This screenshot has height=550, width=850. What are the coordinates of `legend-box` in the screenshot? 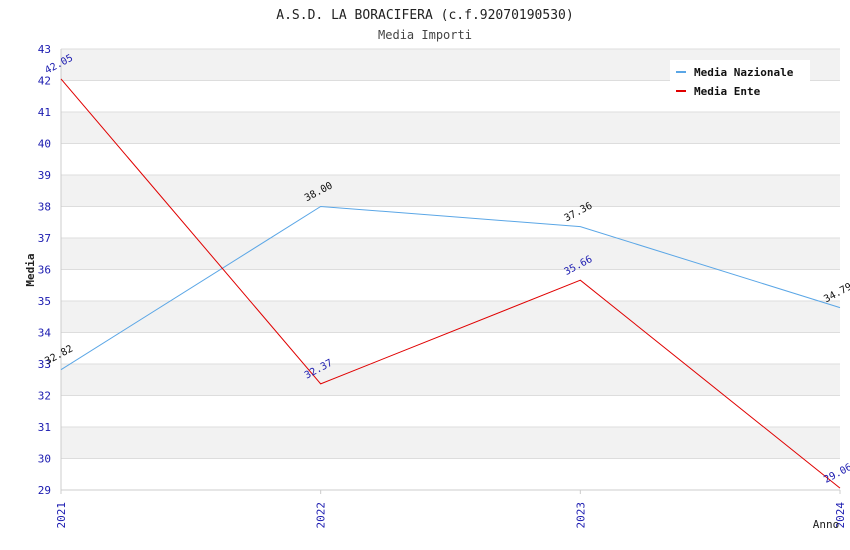 It's located at (740, 81).